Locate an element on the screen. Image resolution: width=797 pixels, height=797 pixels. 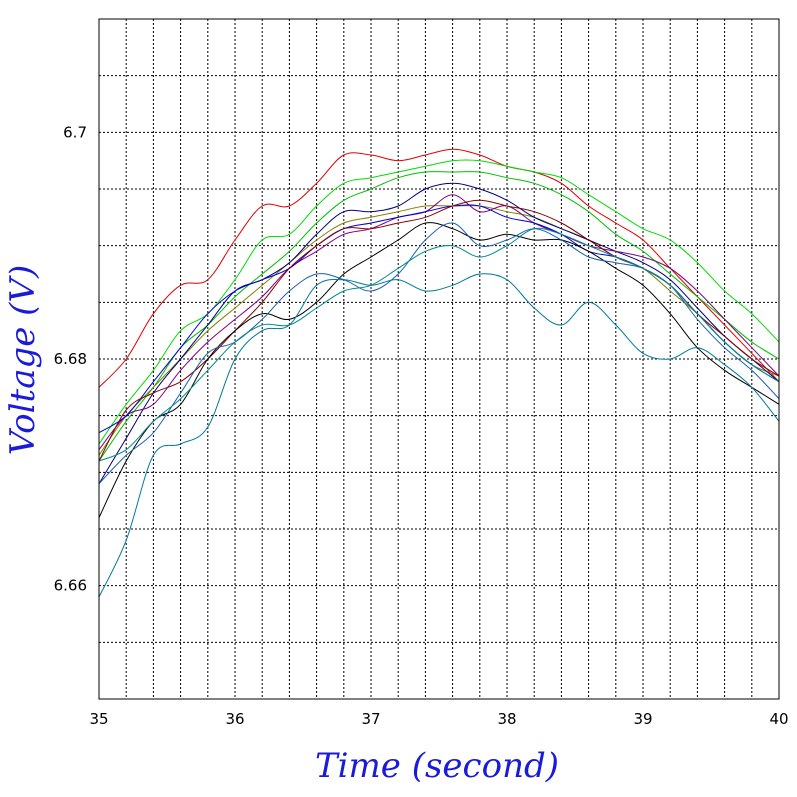
x-tick-label: 35 is located at coordinates (98, 719).